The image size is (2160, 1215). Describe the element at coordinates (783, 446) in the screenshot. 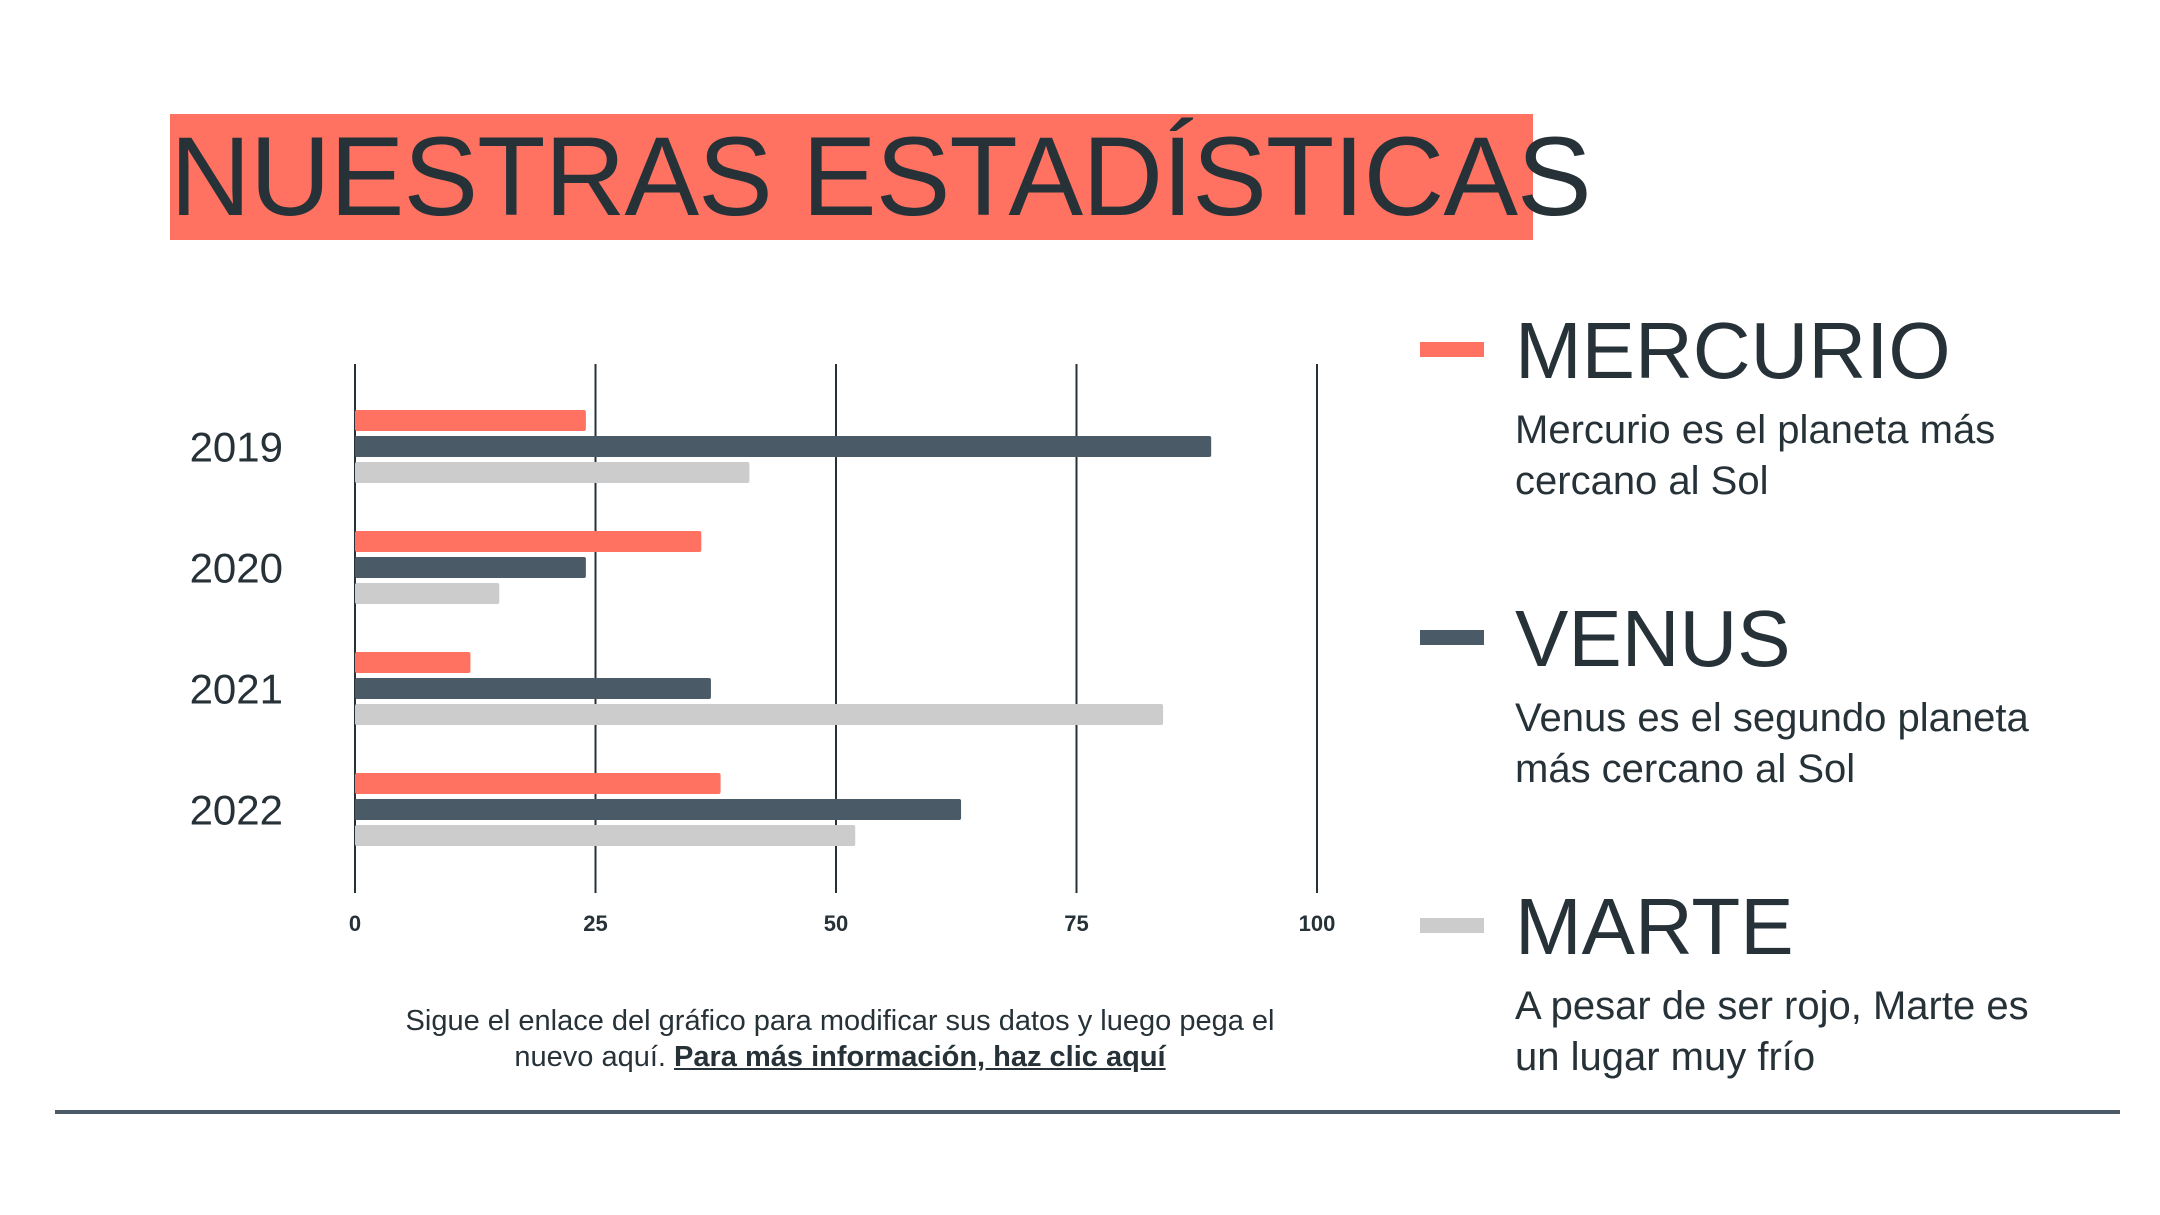

I see `bar-venus-2019` at that location.